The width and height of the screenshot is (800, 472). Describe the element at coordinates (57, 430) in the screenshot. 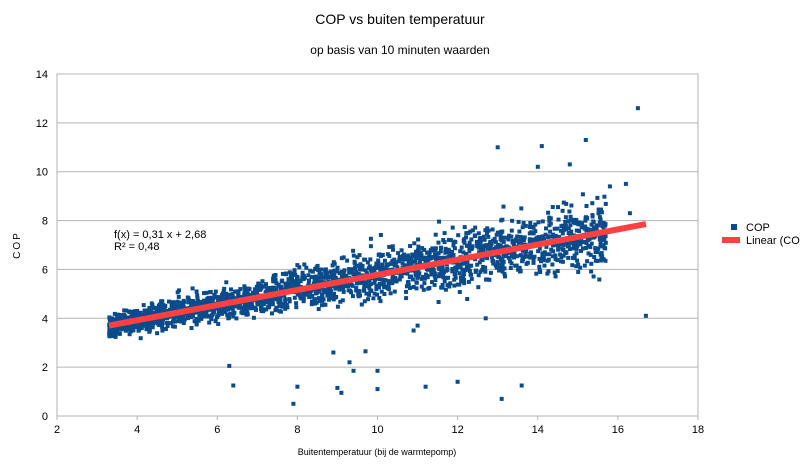

I see `x-tick-label: 2` at that location.